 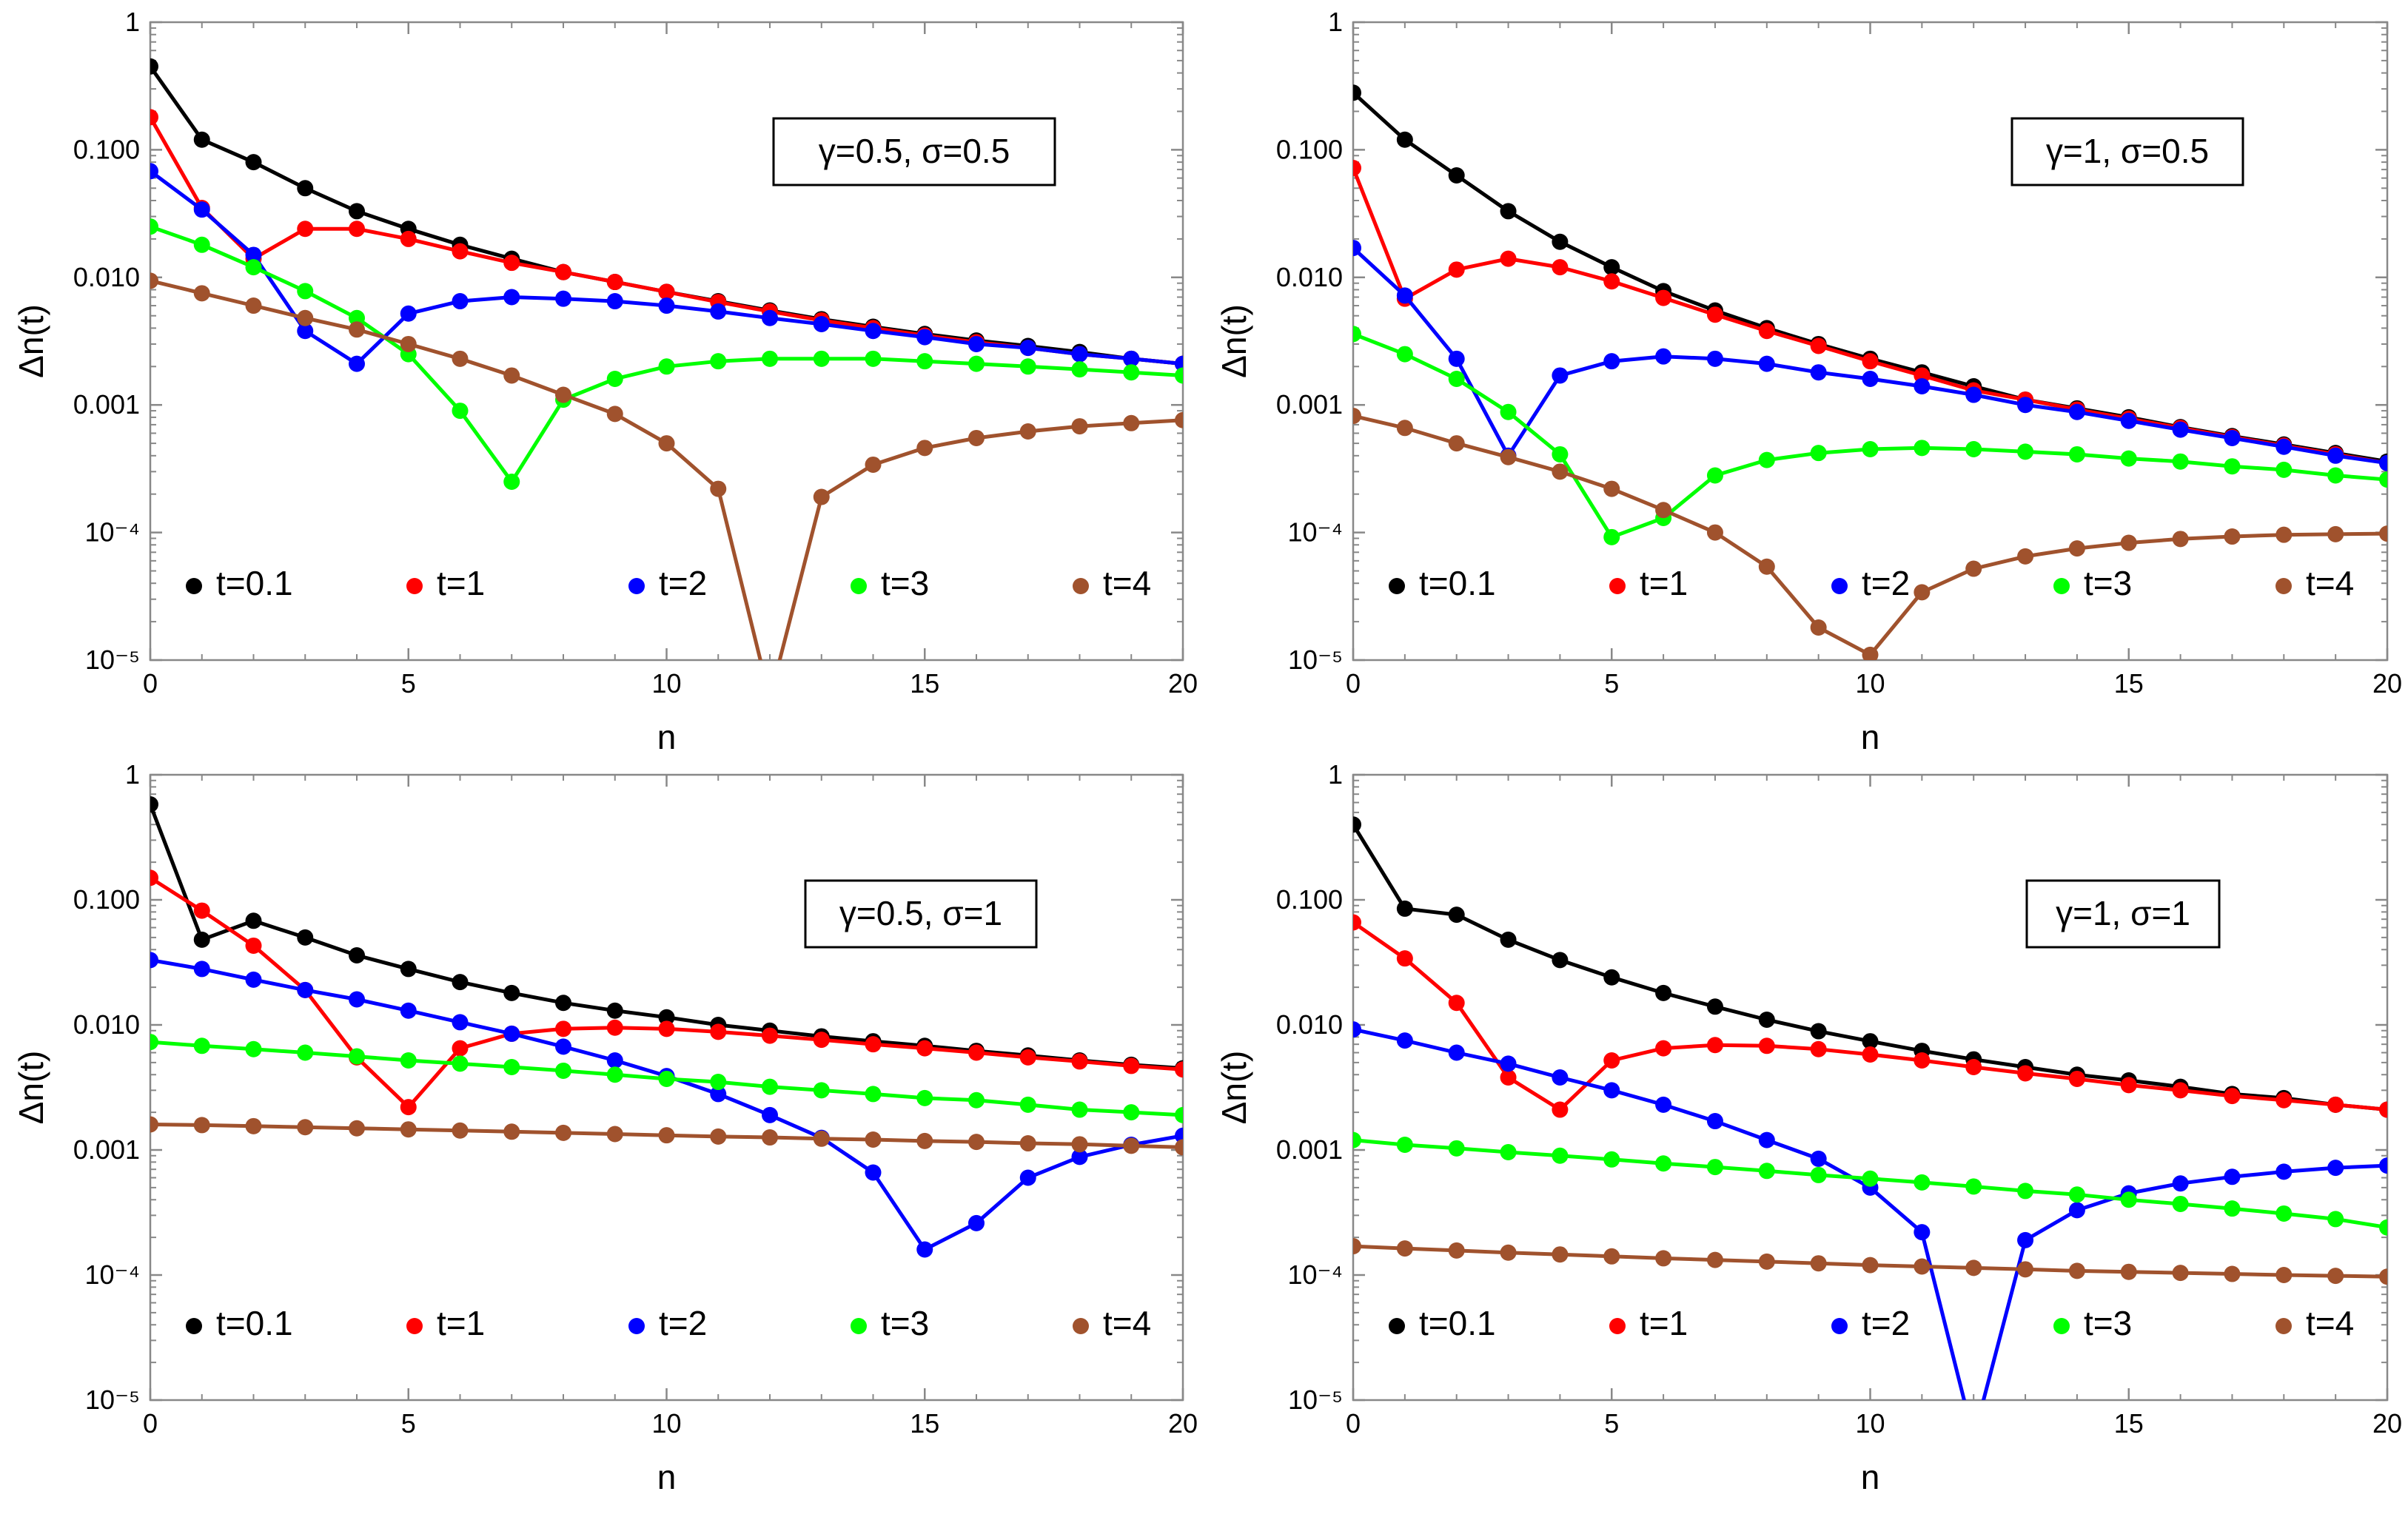 I want to click on y-tick-label: 10⁻⁵, so click(x=1315, y=1400).